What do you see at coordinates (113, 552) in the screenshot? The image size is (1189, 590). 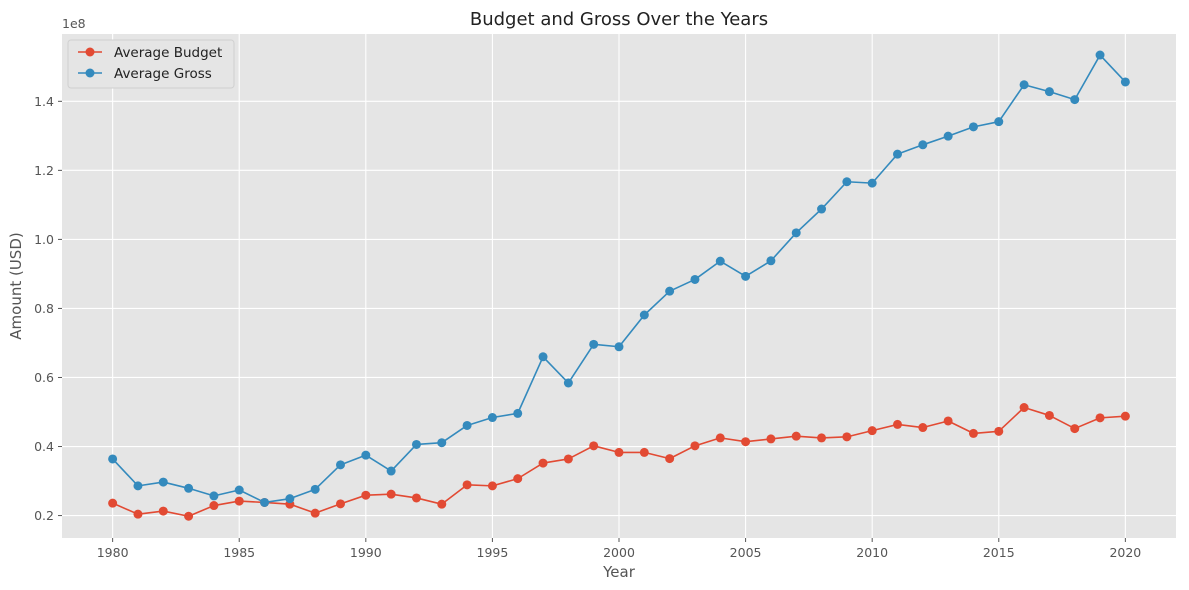 I see `x-tick-label: 1980` at bounding box center [113, 552].